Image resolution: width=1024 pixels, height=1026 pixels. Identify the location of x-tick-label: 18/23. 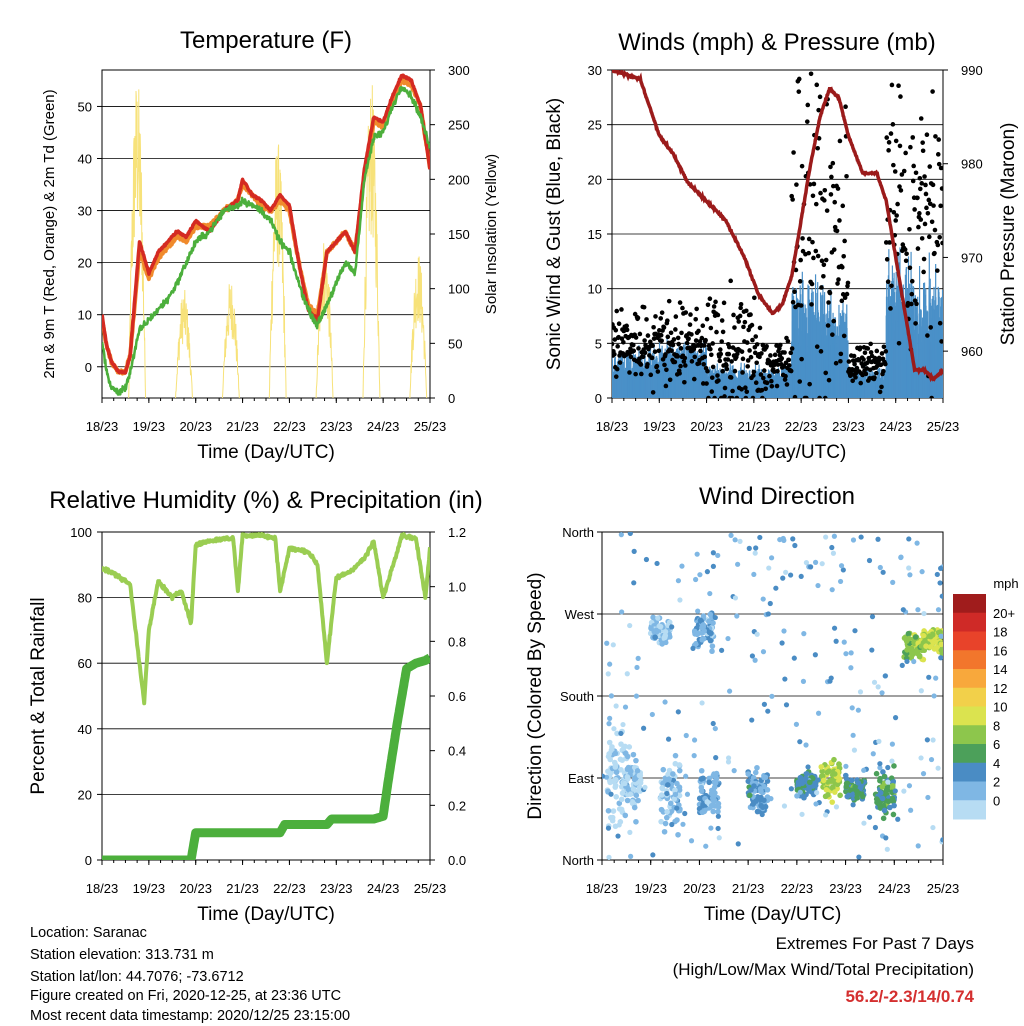
(102, 888).